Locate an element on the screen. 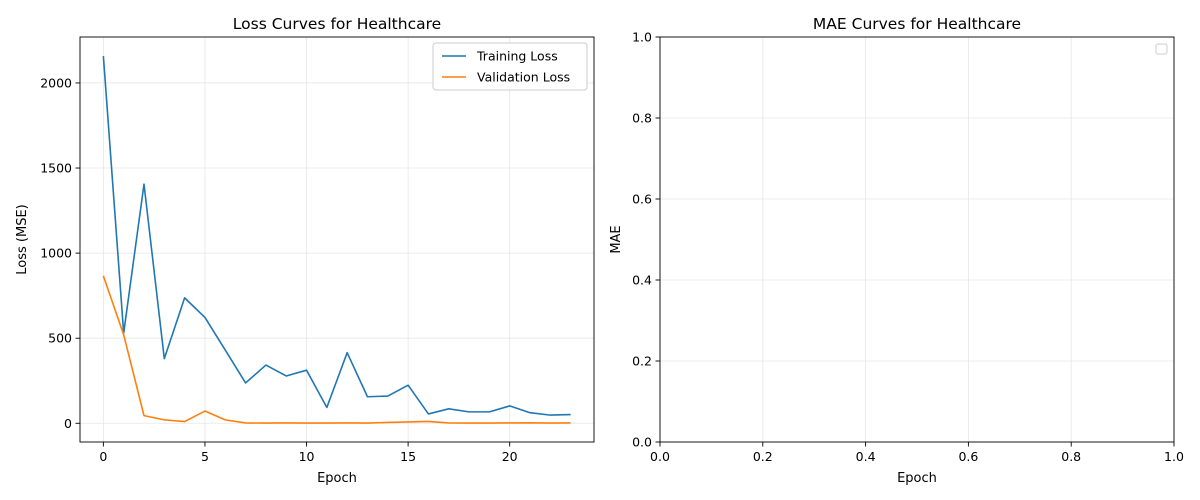  loss-legend-box is located at coordinates (510, 66).